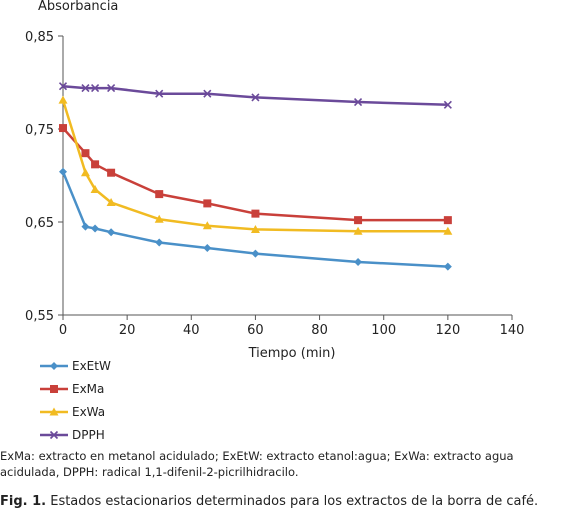 The height and width of the screenshot is (522, 580). What do you see at coordinates (39, 37) in the screenshot?
I see `y-tick-label: 0,85` at bounding box center [39, 37].